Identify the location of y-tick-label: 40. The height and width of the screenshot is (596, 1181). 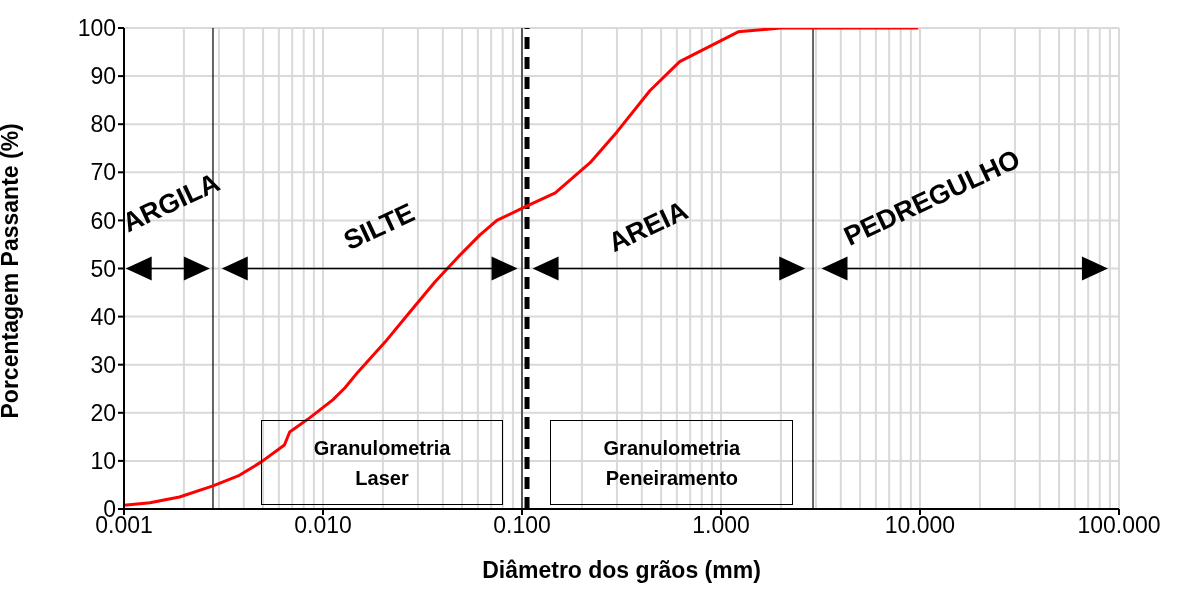
(103, 316).